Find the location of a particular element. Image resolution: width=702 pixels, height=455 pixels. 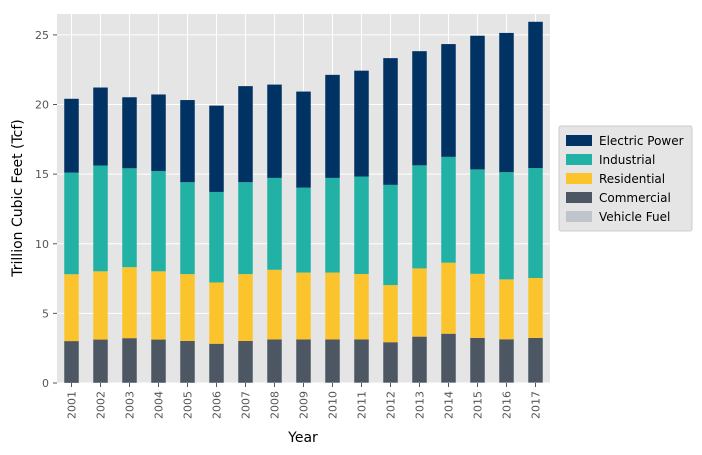

x-tick-label: 2010 is located at coordinates (333, 405).